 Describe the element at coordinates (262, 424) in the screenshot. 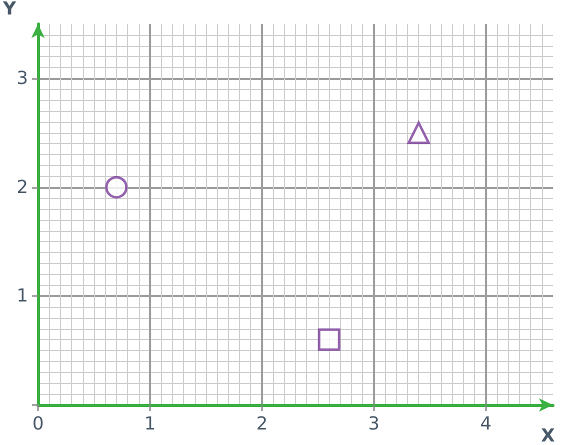

I see `x-tick-label: 2` at that location.